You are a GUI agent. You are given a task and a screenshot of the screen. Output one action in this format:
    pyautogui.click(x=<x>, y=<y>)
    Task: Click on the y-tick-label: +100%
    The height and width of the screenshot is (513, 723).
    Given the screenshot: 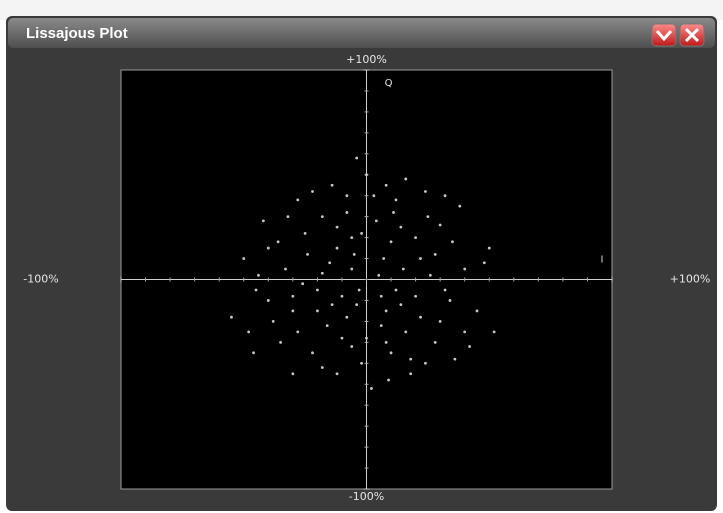 What is the action you would take?
    pyautogui.click(x=366, y=59)
    